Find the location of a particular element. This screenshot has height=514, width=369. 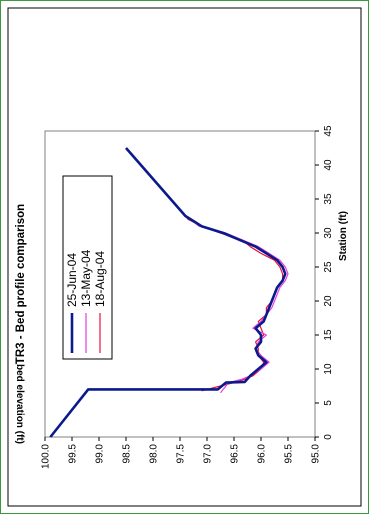

x-tick-label: 0 is located at coordinates (328, 437).